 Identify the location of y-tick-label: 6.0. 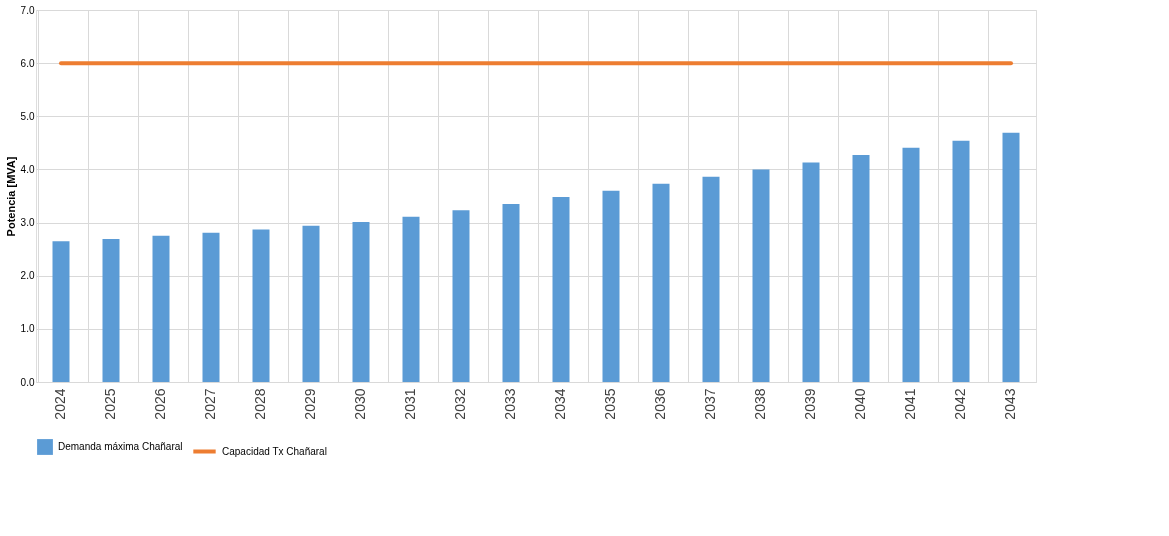
(27, 63).